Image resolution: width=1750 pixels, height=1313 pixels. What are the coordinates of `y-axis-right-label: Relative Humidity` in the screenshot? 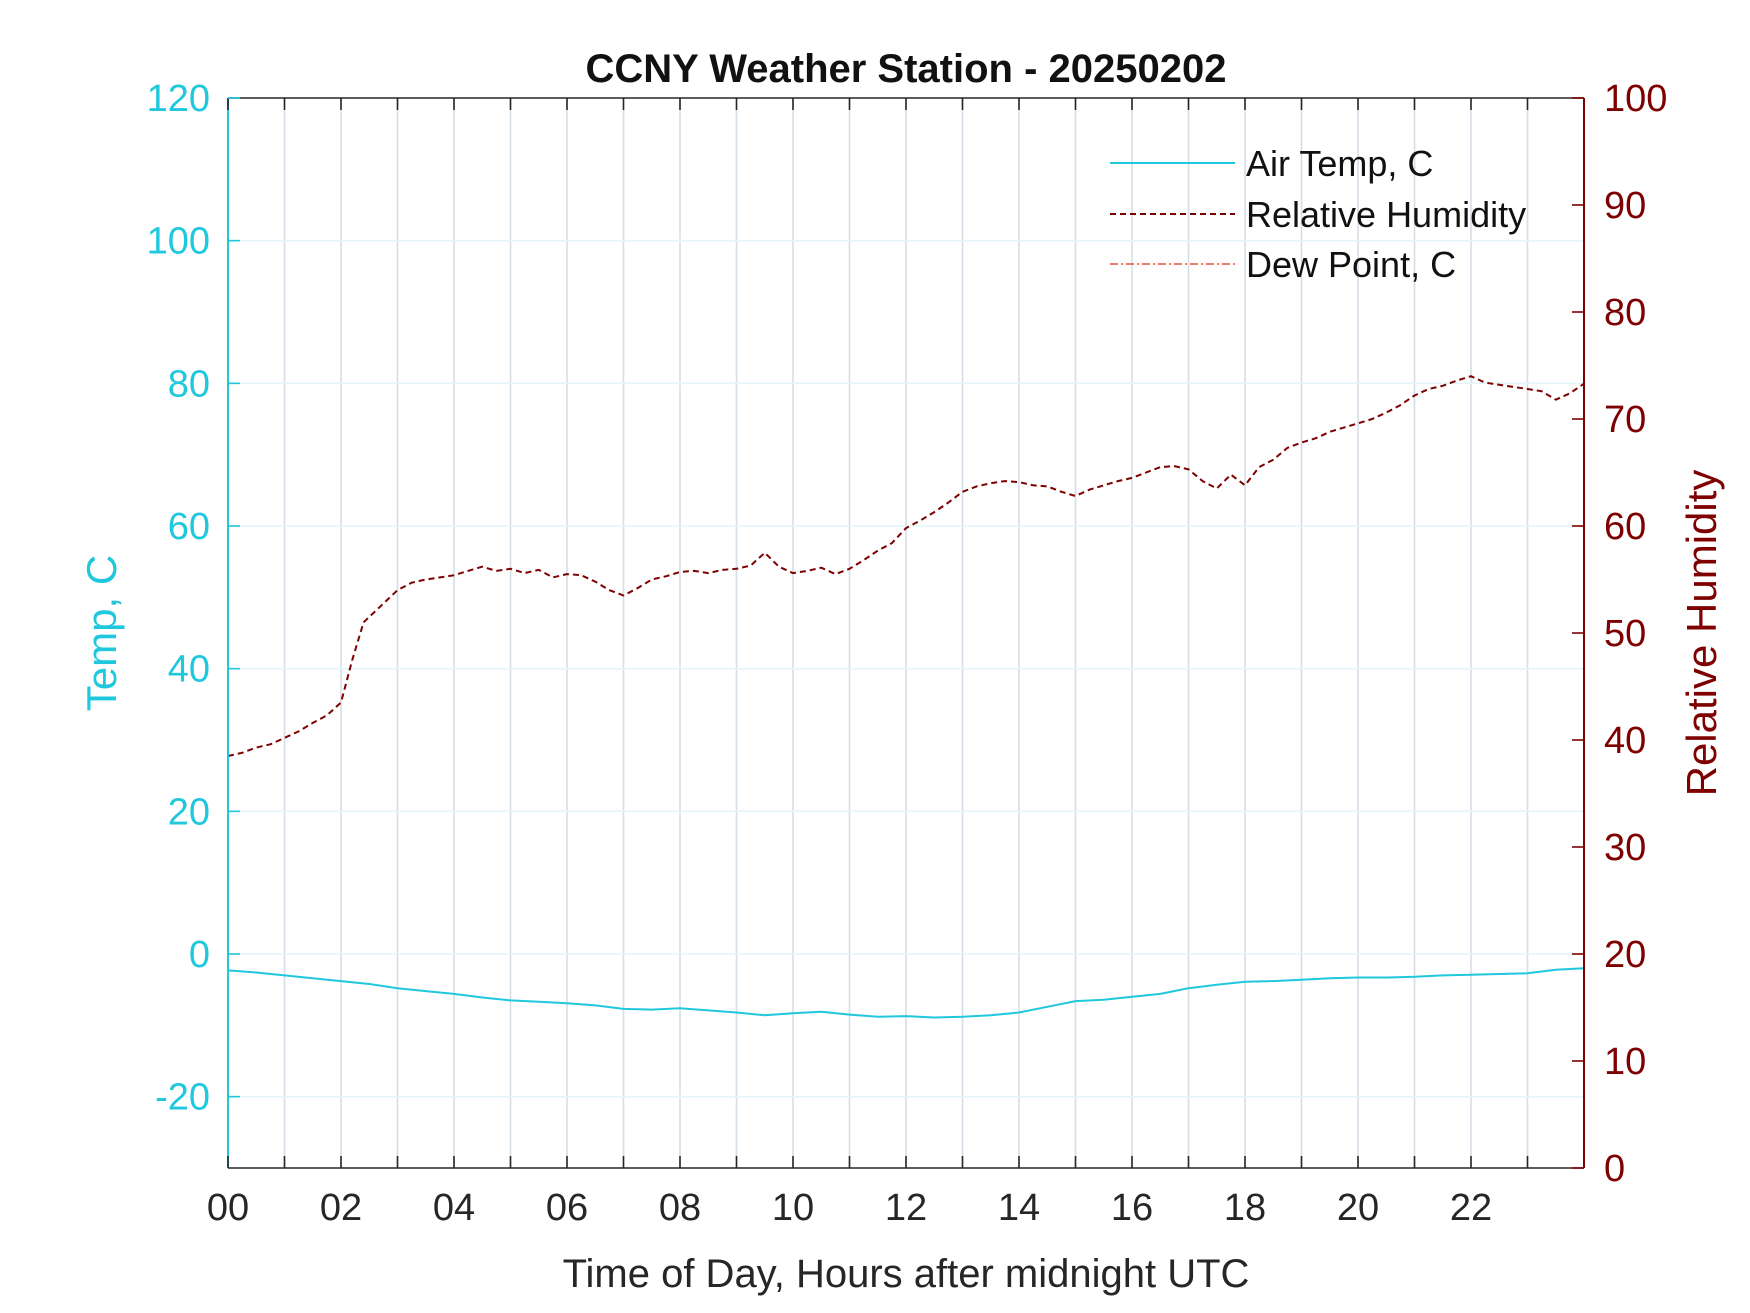 It's located at (1701, 633).